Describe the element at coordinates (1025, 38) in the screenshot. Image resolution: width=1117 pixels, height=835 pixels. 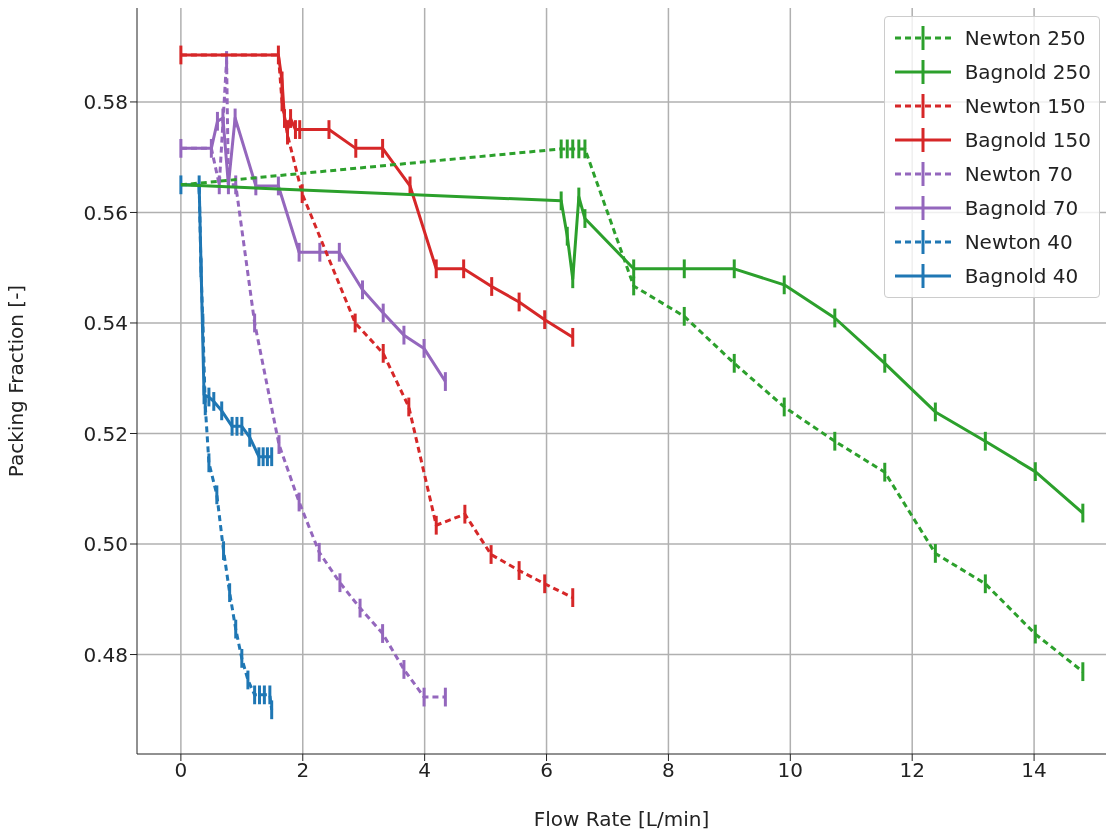
I see `legend-label: Newton 250` at that location.